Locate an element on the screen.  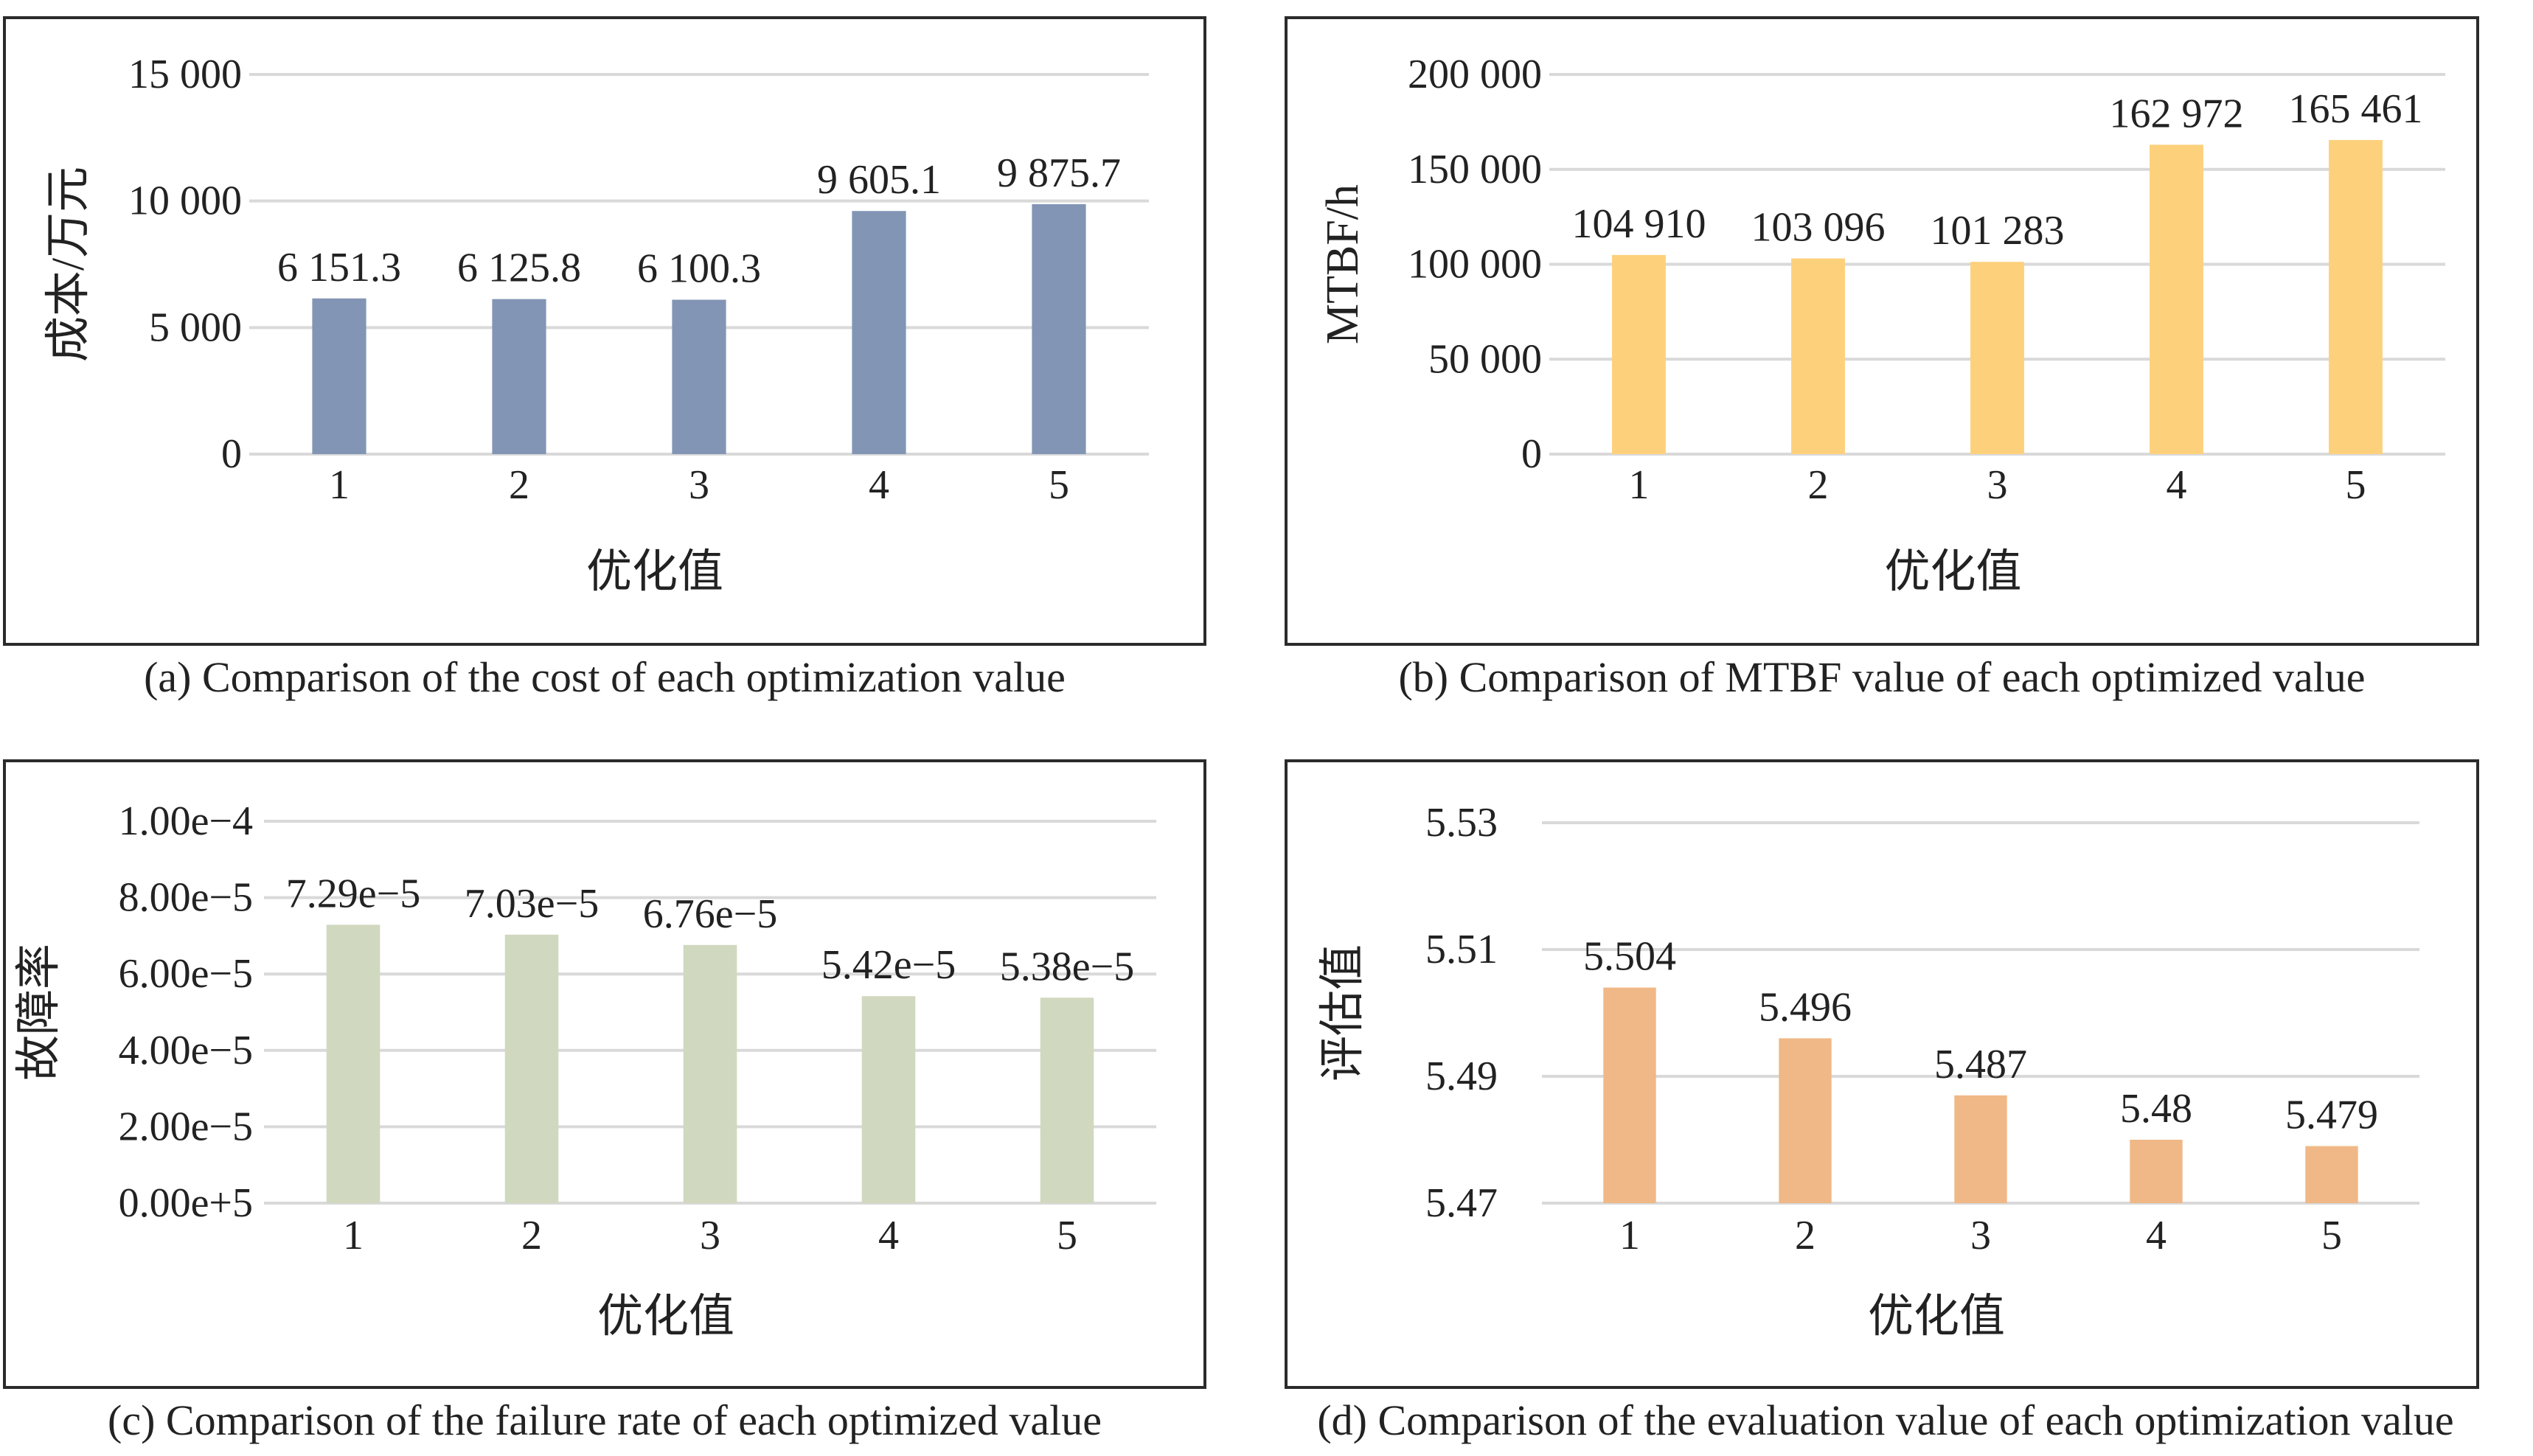
y-axis-title: MTBF/h is located at coordinates (1343, 264).